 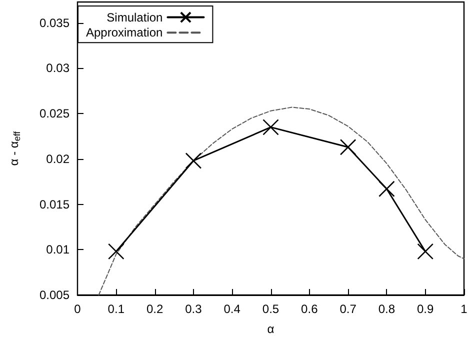 I want to click on y-tick-label: 0.025, so click(x=54, y=113).